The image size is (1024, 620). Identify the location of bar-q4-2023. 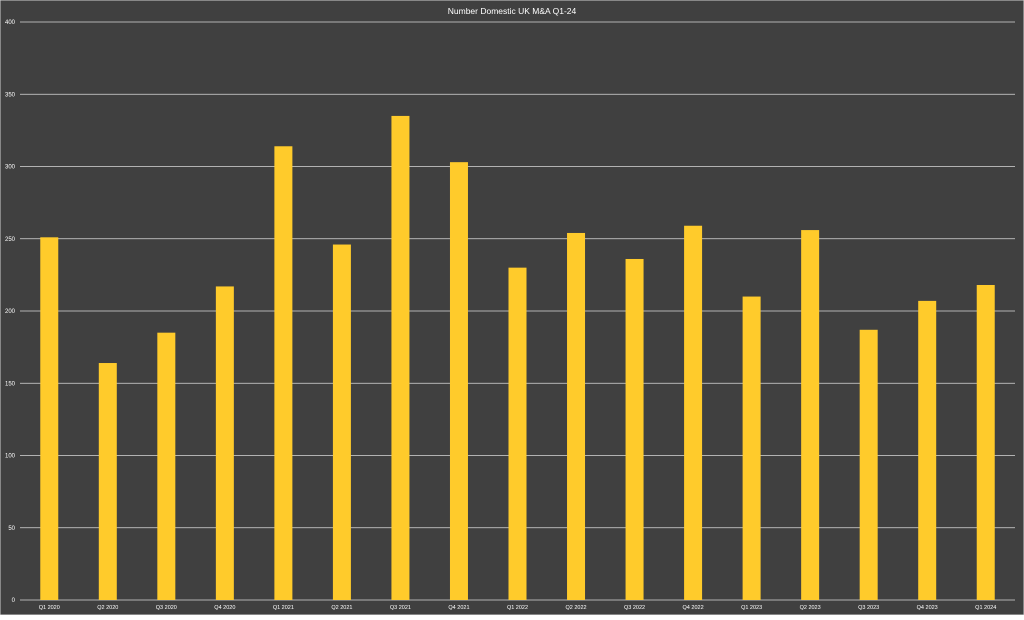
(927, 450).